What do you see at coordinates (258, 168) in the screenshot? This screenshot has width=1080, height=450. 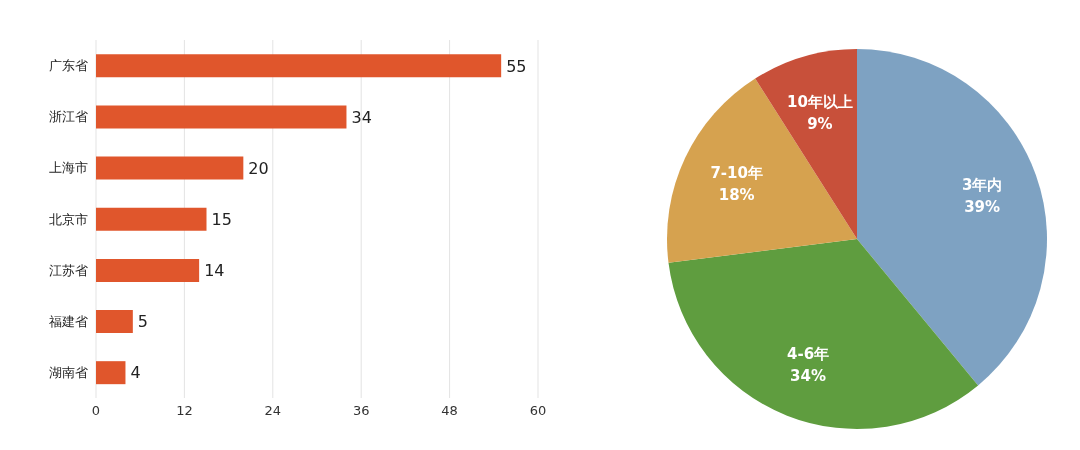 I see `data-label: 20` at bounding box center [258, 168].